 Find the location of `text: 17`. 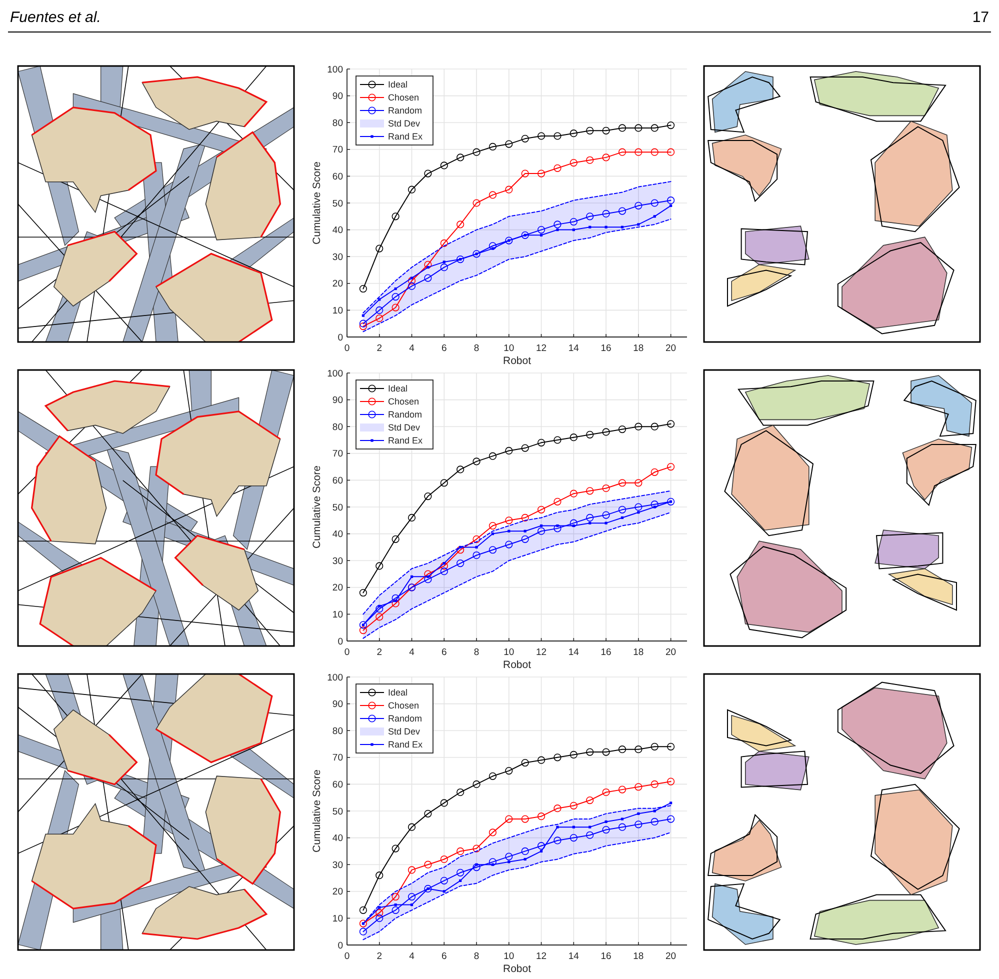

text: 17 is located at coordinates (980, 17).